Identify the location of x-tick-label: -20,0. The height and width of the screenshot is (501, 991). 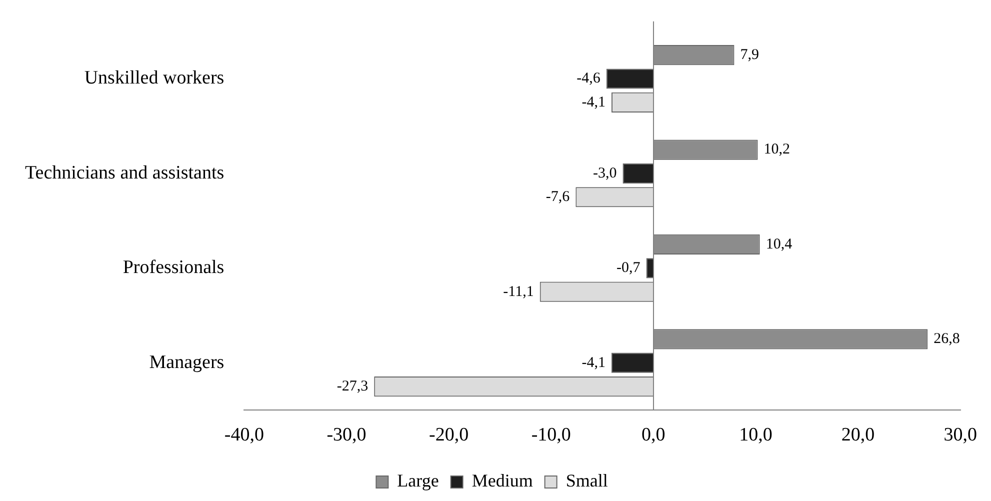
(449, 435).